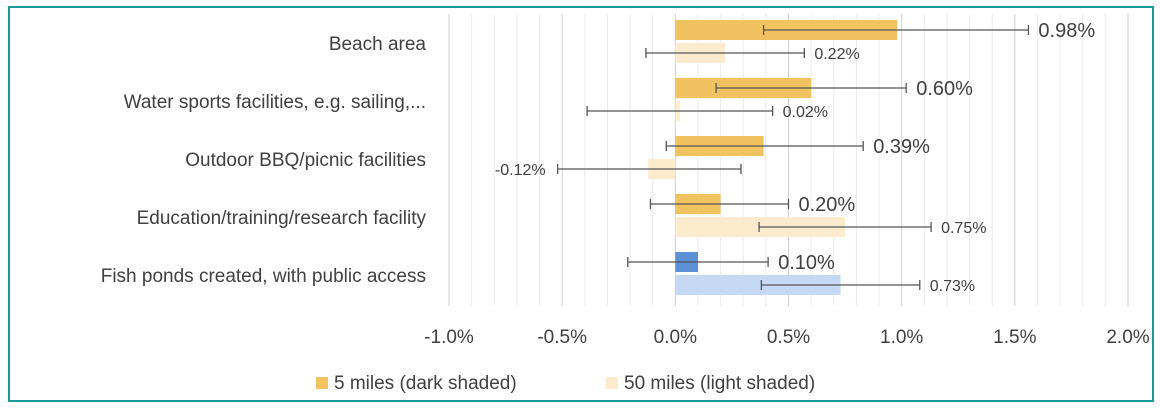 This screenshot has width=1160, height=410. I want to click on x-axis-tick-labels: -1.0% -0.5% 0.0% 0.5% 1.0% 1.5% 2.0%, so click(787, 337).